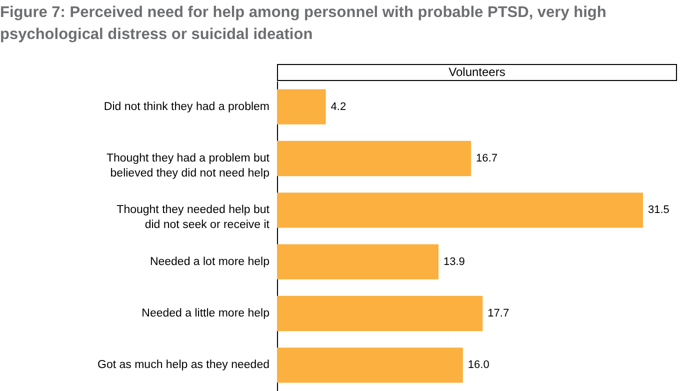  Describe the element at coordinates (454, 262) in the screenshot. I see `data-label: 13.9` at that location.